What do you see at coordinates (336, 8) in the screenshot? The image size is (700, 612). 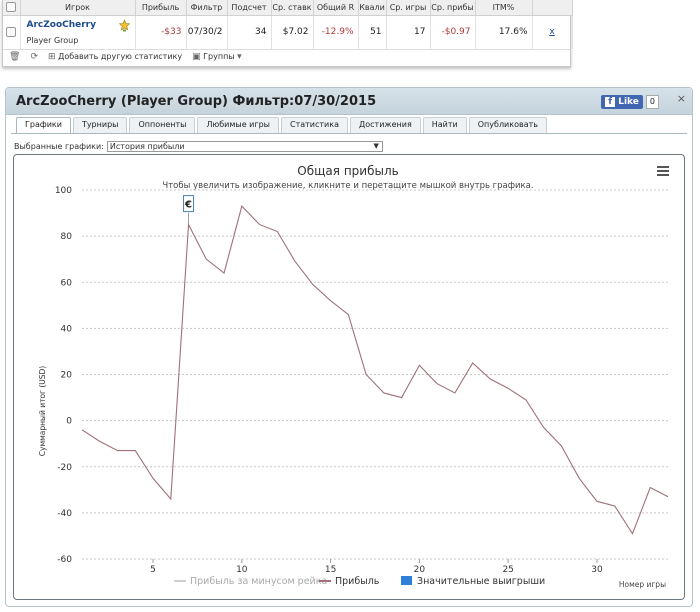 I see `column-header: Общий R` at bounding box center [336, 8].